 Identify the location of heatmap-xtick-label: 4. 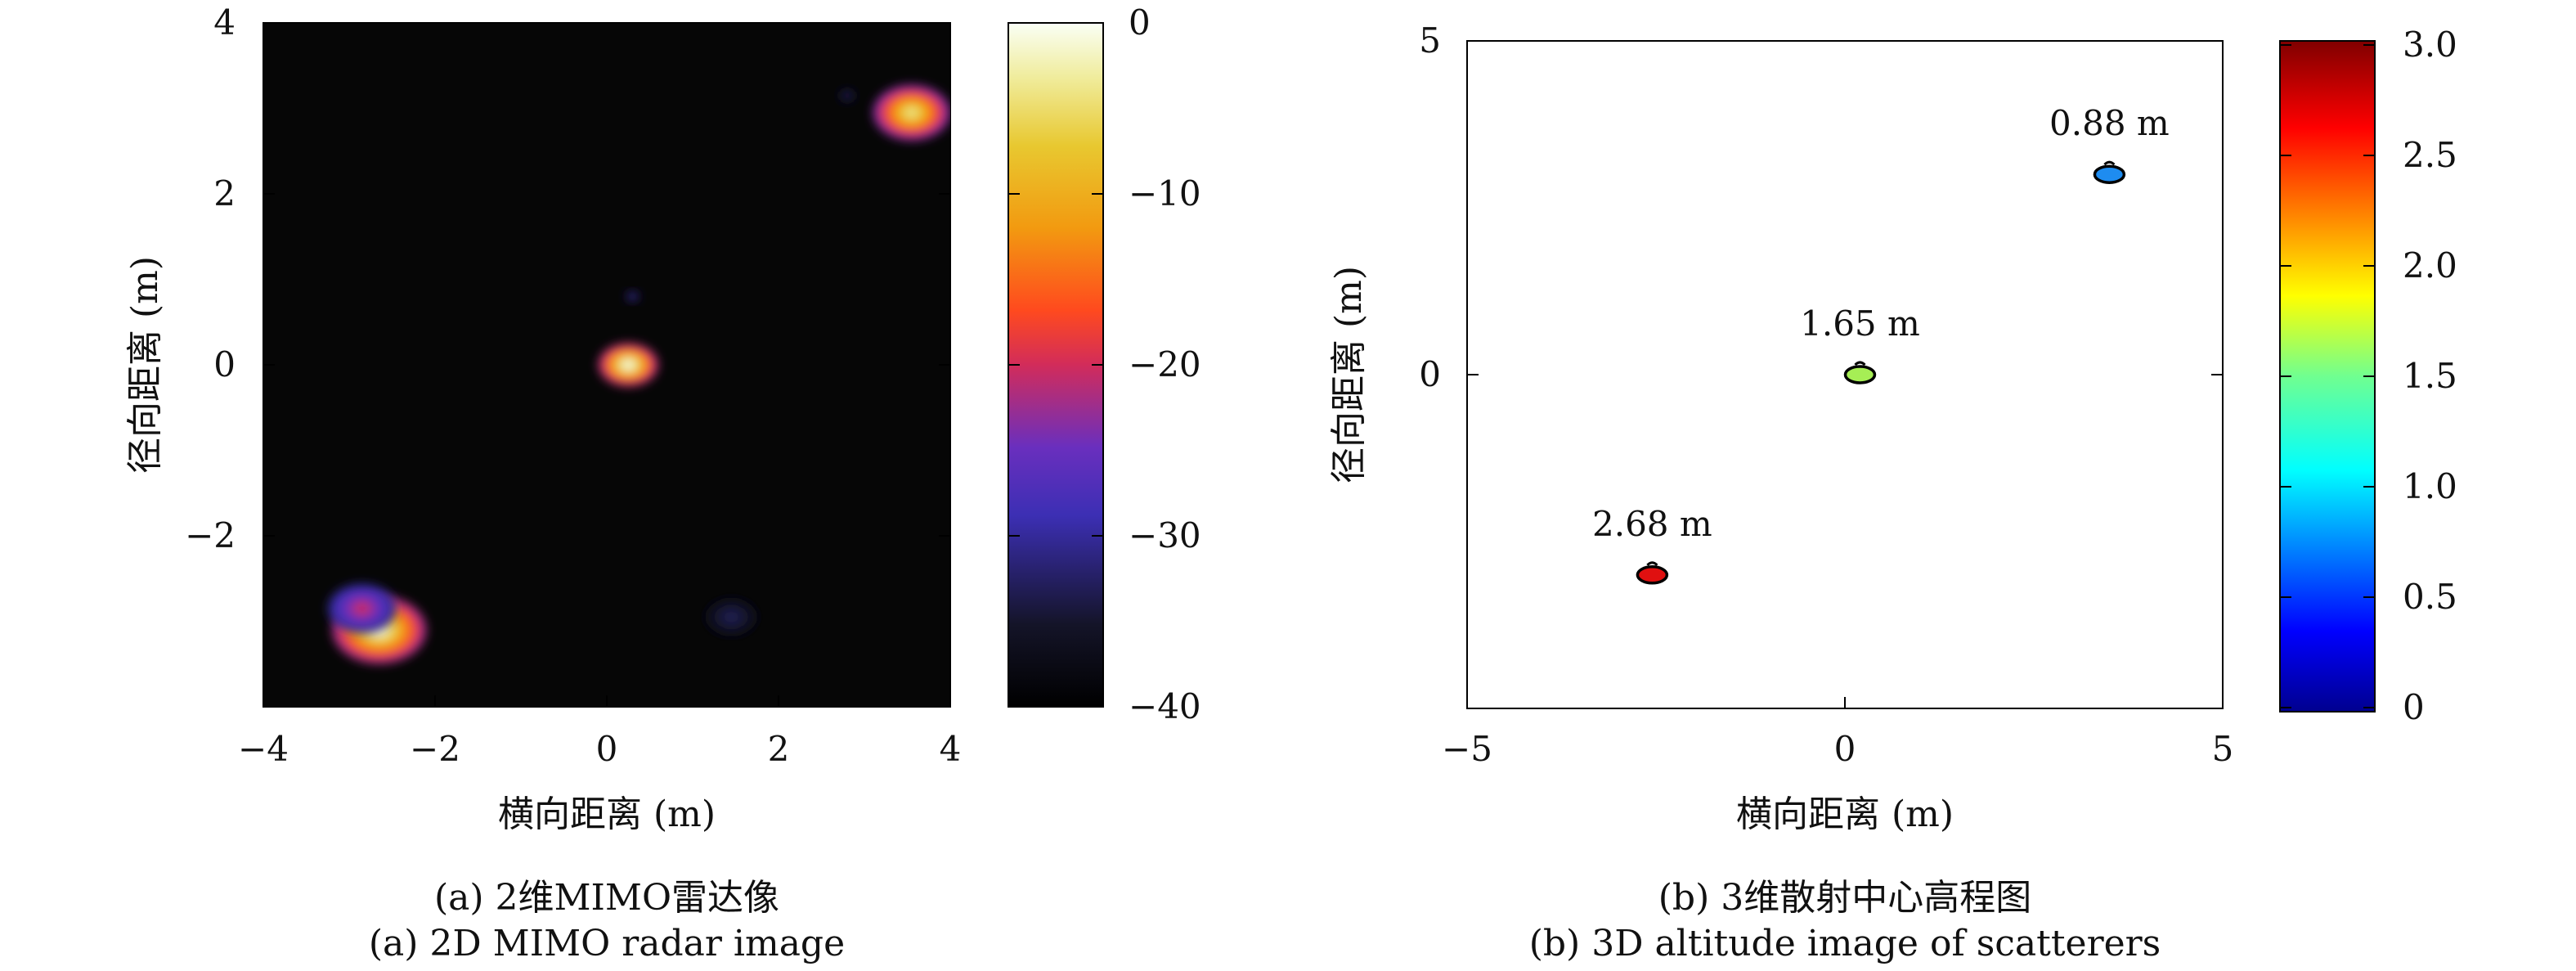
(951, 749).